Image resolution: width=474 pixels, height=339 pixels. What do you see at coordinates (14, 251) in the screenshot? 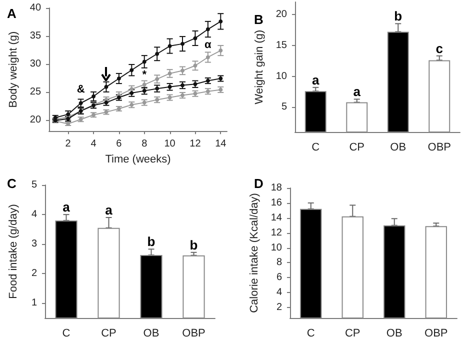
I see `y-axis-title: Food intake (g/day)` at bounding box center [14, 251].